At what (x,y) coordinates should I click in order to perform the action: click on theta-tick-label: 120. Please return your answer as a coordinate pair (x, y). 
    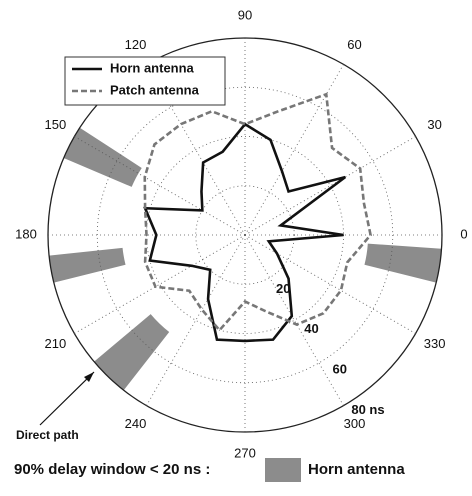
    Looking at the image, I should click on (136, 44).